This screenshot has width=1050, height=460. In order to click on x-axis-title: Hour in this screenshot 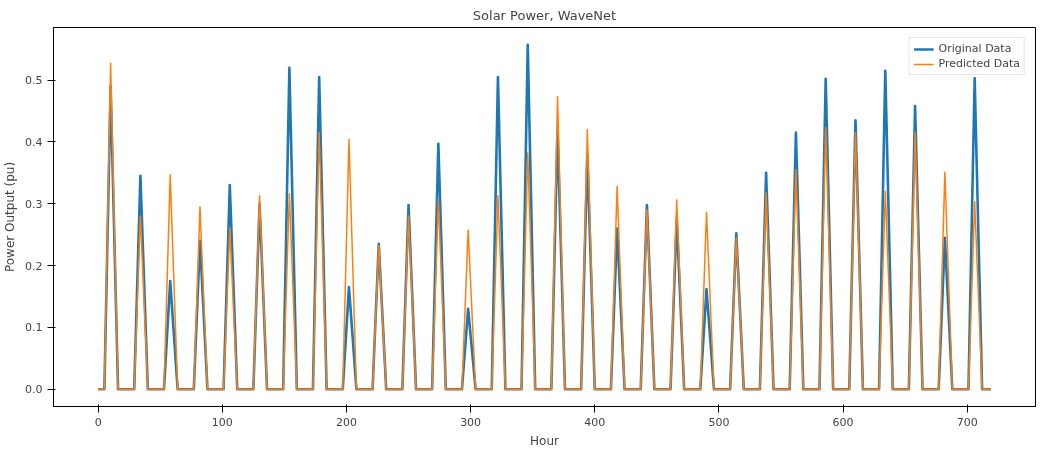, I will do `click(545, 440)`.